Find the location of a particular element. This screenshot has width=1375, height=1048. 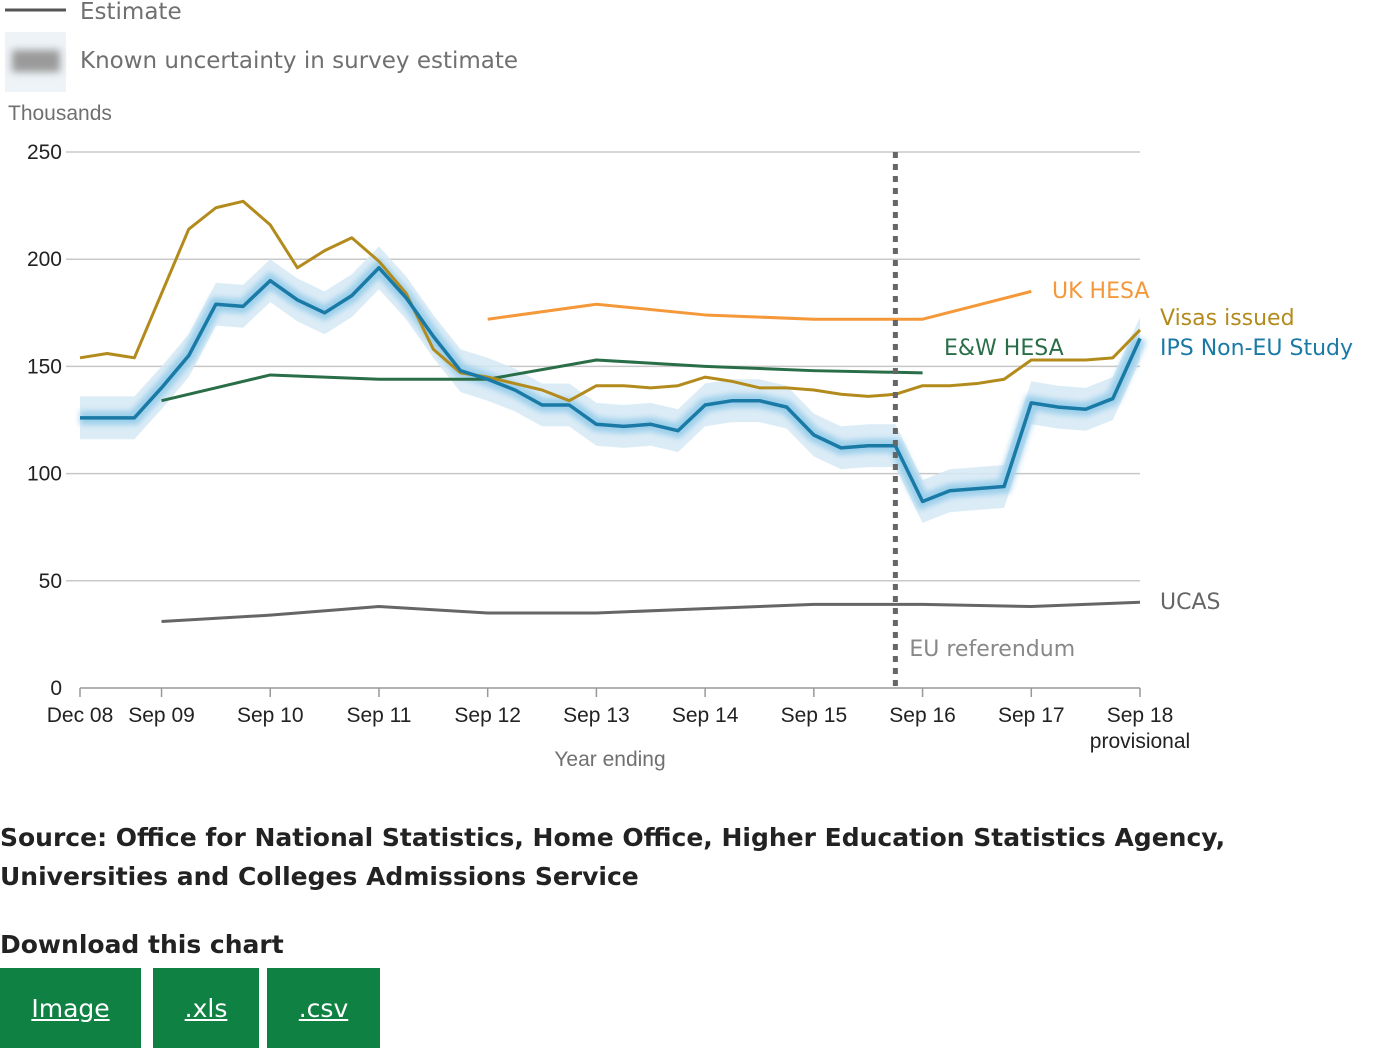

y-tick-label-50: 50 is located at coordinates (50, 581).